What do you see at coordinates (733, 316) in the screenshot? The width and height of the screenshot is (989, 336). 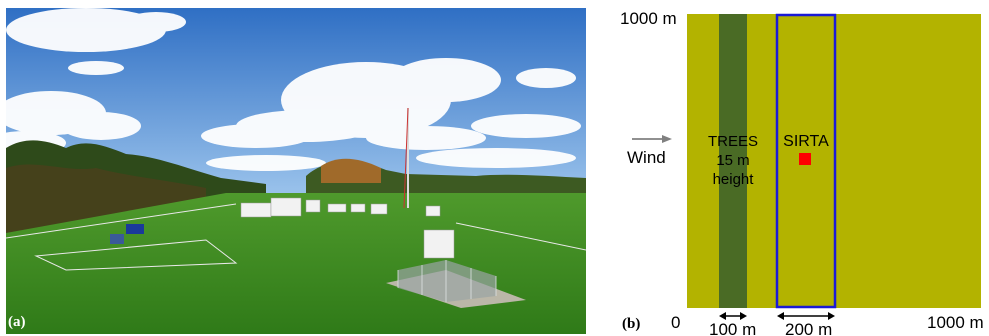 I see `trees-width-arrow` at bounding box center [733, 316].